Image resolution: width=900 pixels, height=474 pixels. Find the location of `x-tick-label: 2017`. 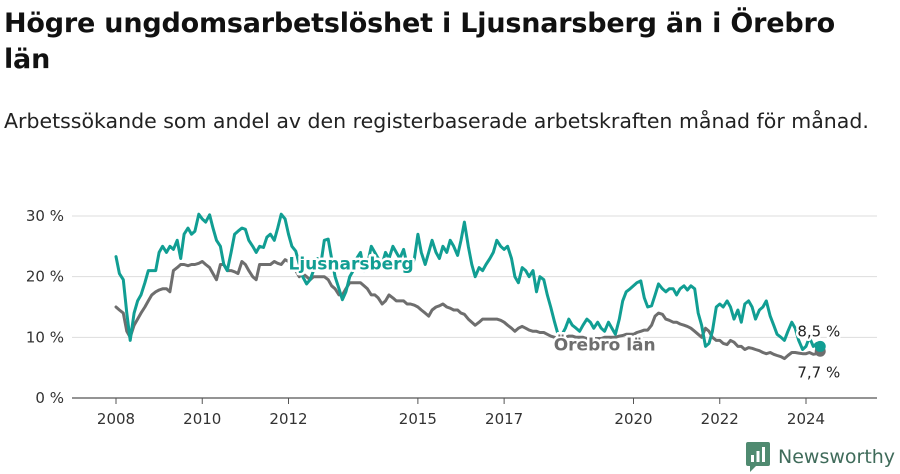

x-tick-label: 2017 is located at coordinates (504, 419).